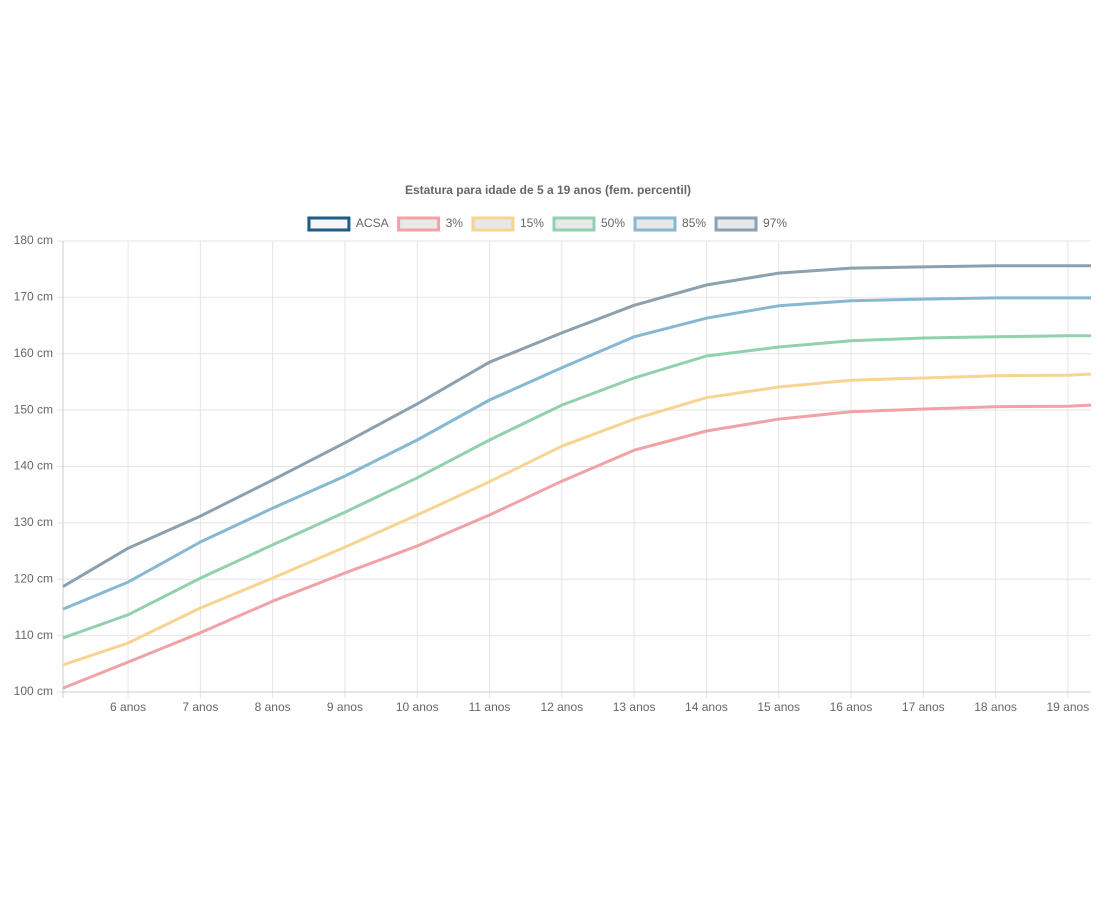 Image resolution: width=1100 pixels, height=900 pixels. Describe the element at coordinates (128, 707) in the screenshot. I see `x-tick-label: 6 anos` at that location.